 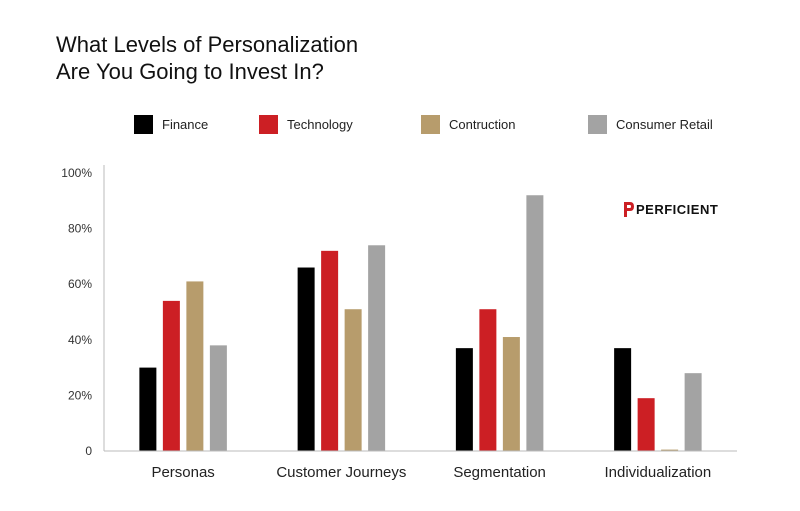 I want to click on legend-label-finance: Finance, so click(x=185, y=124).